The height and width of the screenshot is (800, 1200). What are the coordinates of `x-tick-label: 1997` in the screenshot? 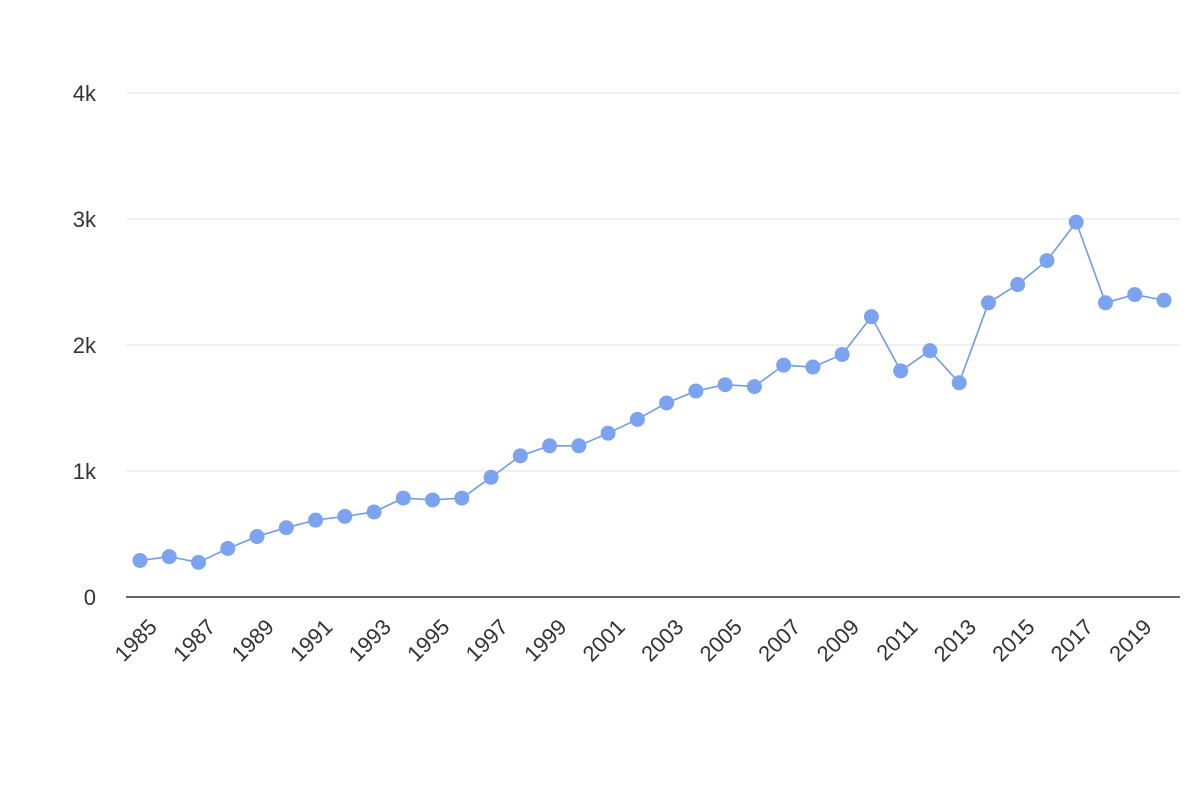 It's located at (487, 640).